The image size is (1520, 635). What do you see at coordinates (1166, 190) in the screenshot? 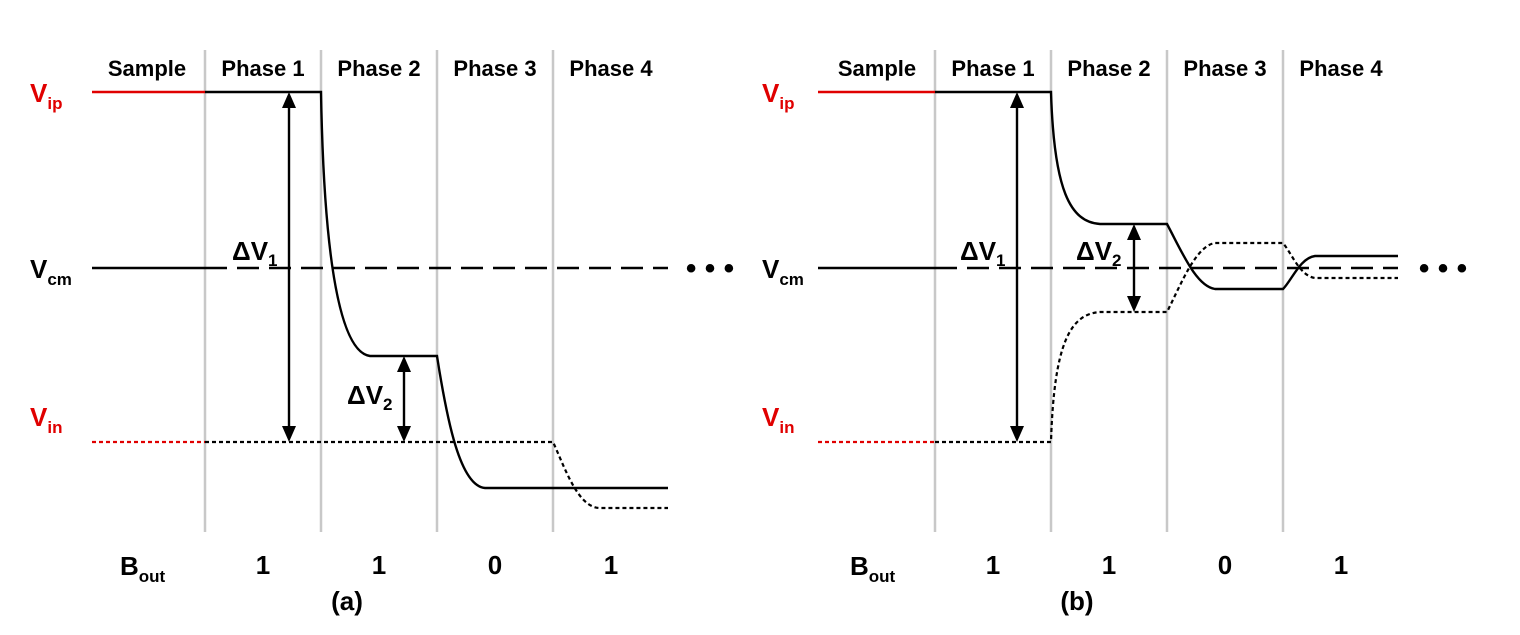
I see `vip-trace` at bounding box center [1166, 190].